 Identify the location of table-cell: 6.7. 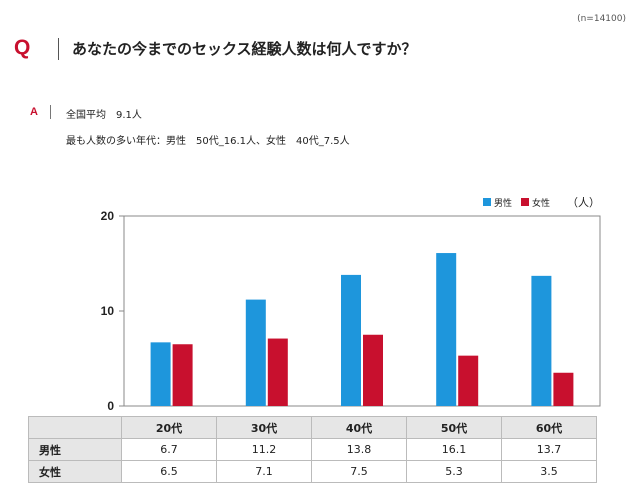
(169, 449).